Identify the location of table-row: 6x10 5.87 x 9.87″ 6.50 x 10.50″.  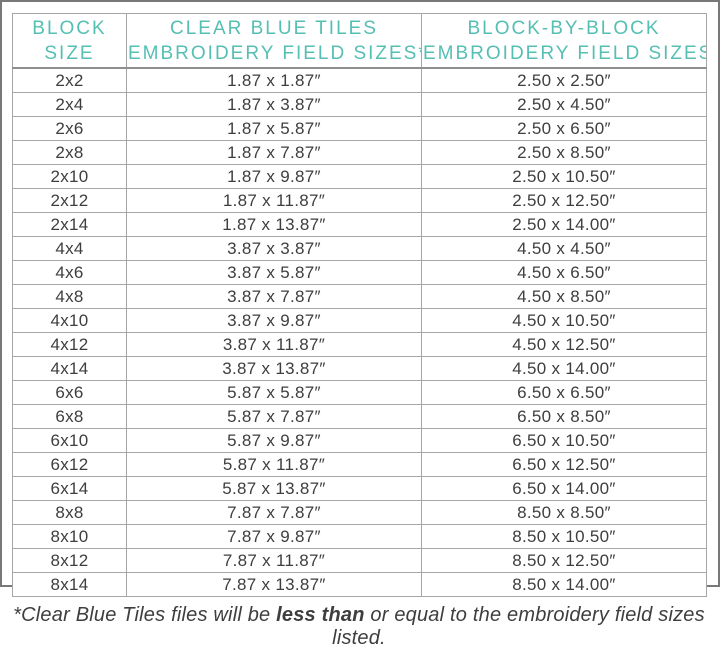
(359, 440).